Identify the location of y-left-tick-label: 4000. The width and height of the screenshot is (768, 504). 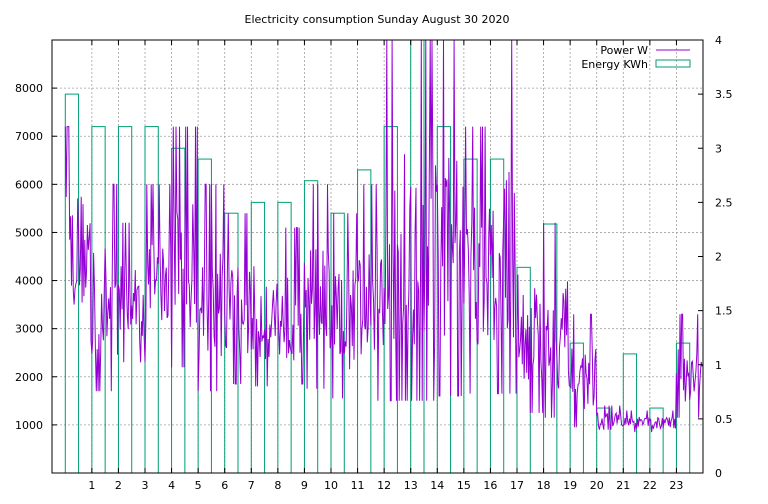
(29, 281).